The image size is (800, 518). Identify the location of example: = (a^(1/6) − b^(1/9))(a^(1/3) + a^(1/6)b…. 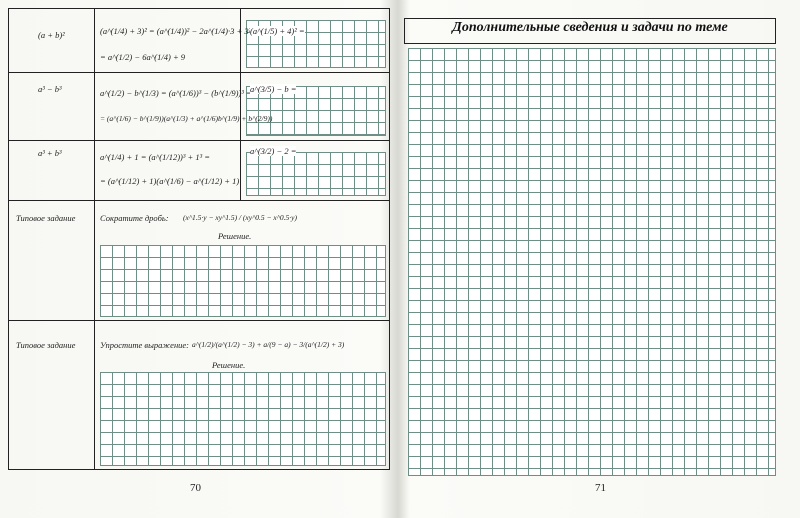
(186, 118).